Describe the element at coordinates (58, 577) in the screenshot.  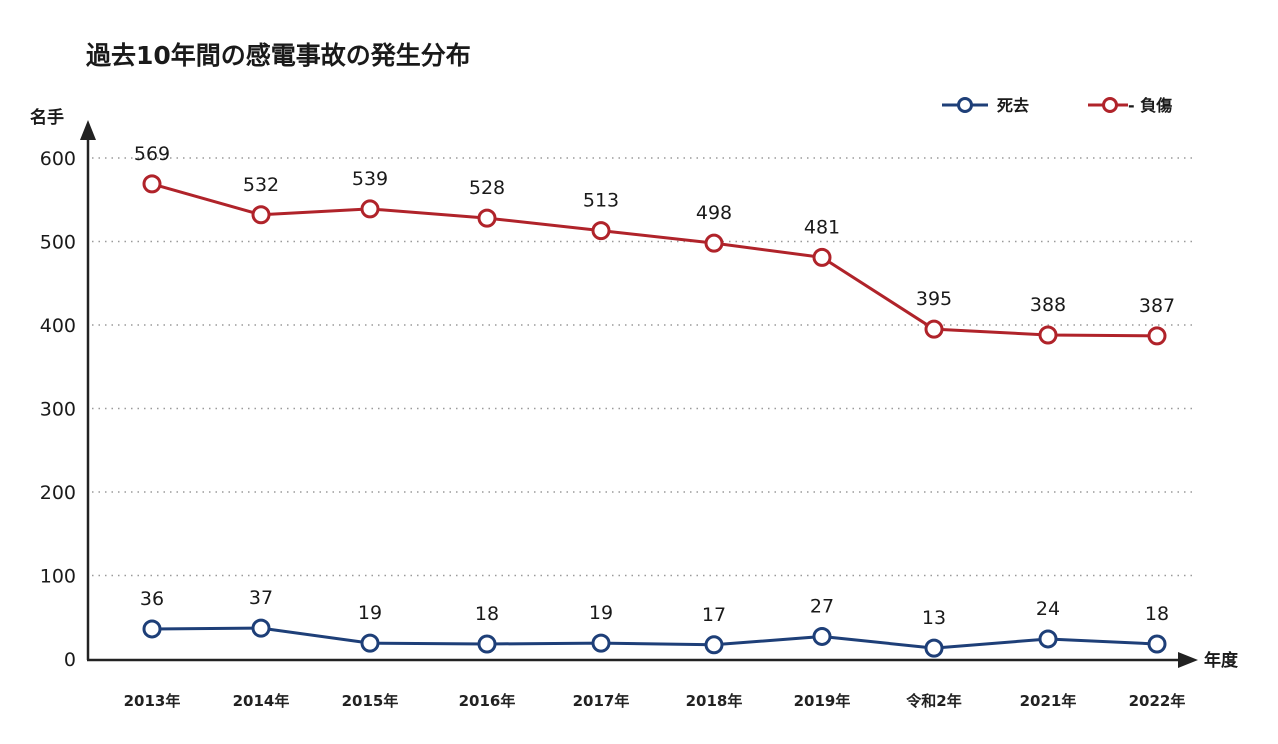
I see `y-tick-label: 100` at that location.